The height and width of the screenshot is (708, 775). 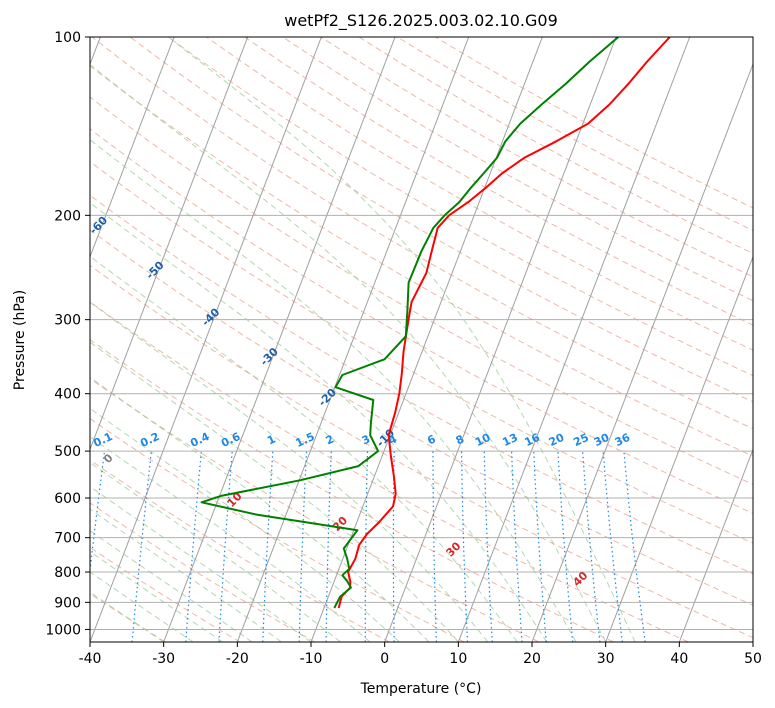 I want to click on y-tick-label: 800, so click(x=67, y=573).